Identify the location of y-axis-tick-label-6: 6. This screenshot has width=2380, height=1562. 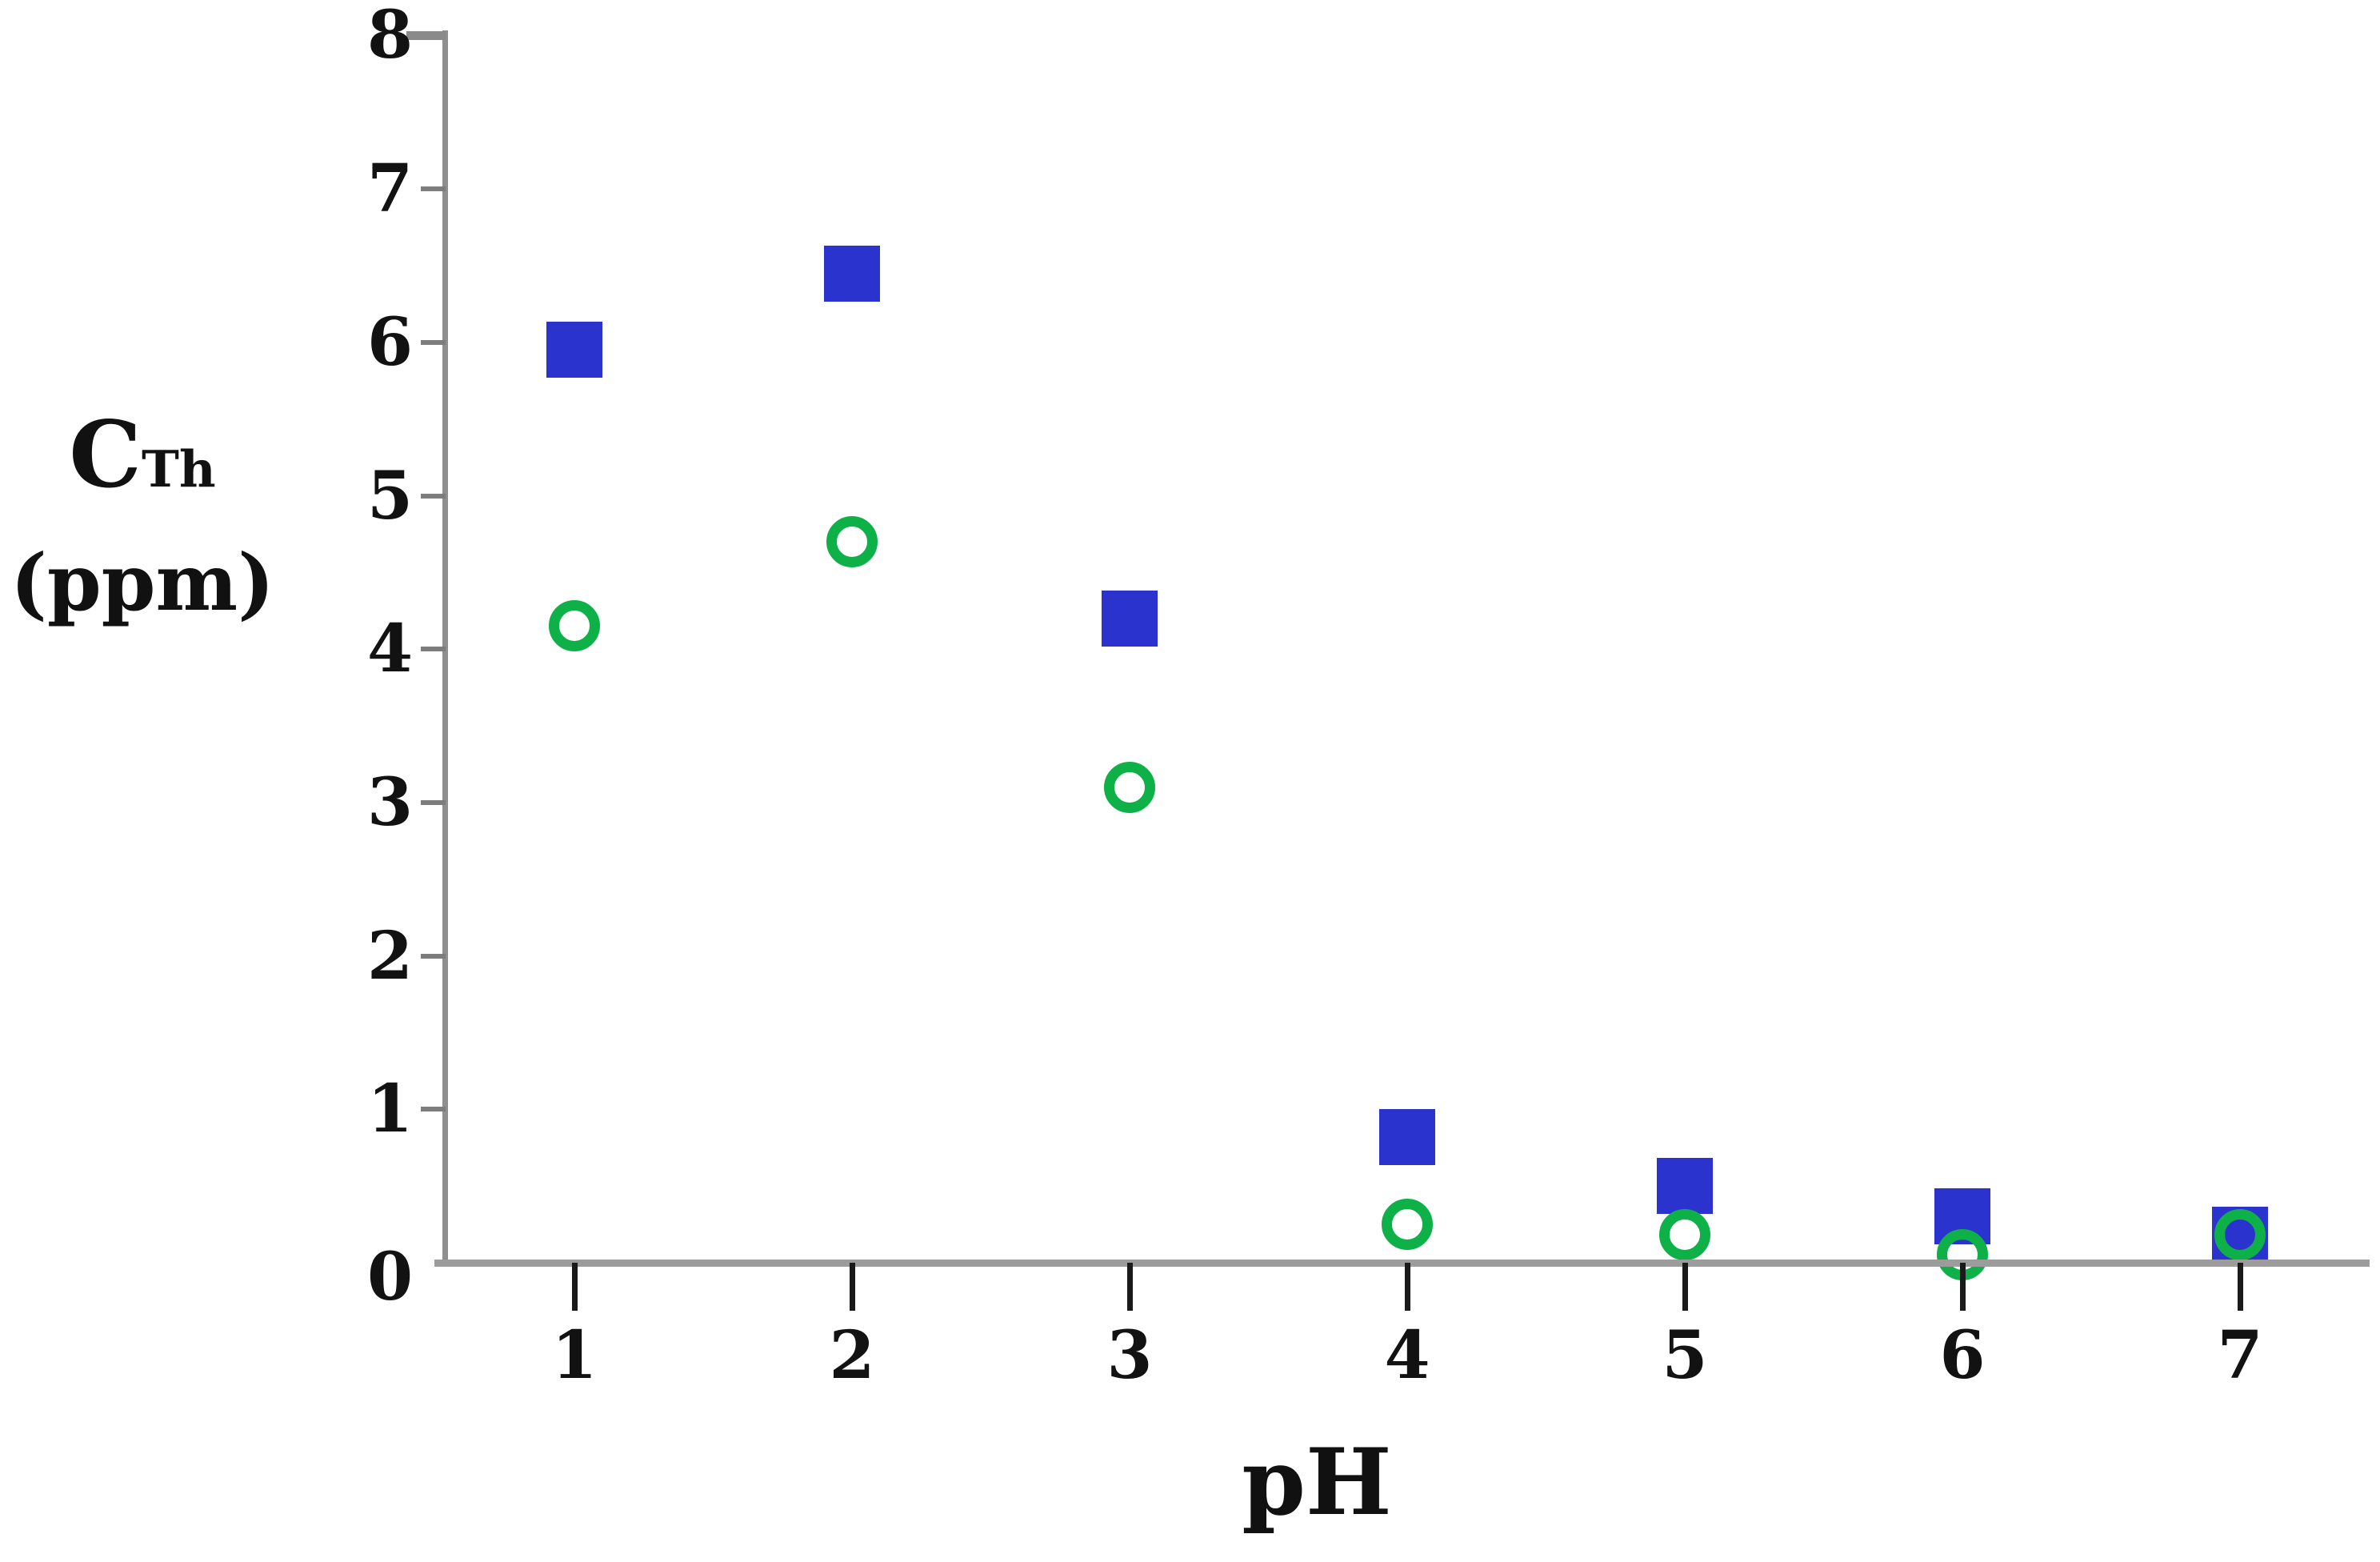
(389, 342).